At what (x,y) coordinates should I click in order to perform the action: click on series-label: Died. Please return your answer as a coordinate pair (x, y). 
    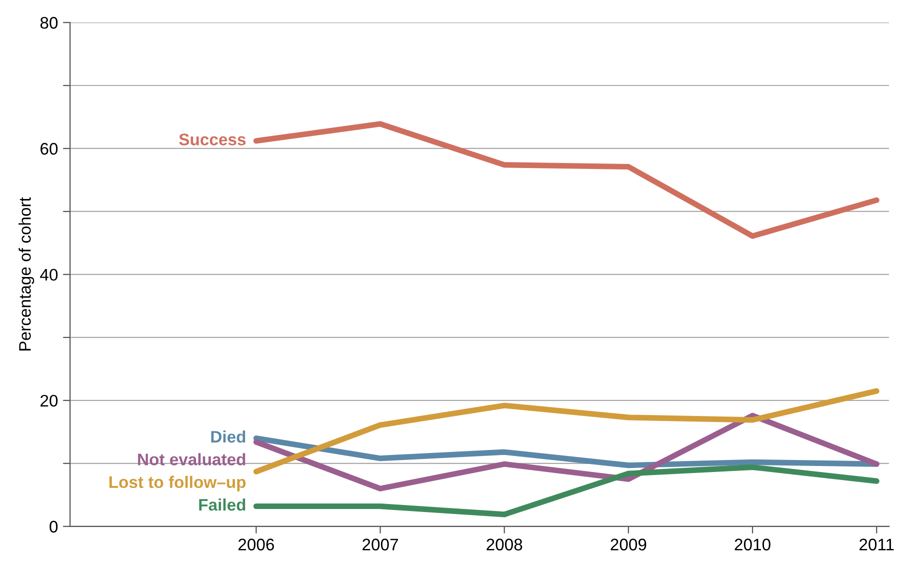
    Looking at the image, I should click on (228, 436).